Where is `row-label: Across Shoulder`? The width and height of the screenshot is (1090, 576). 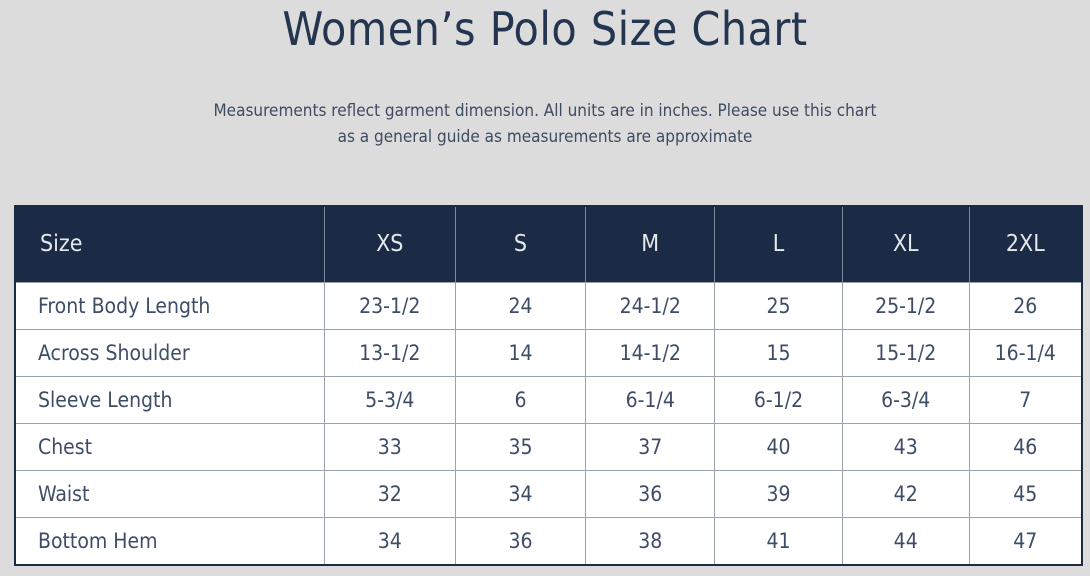
row-label: Across Shoulder is located at coordinates (170, 352).